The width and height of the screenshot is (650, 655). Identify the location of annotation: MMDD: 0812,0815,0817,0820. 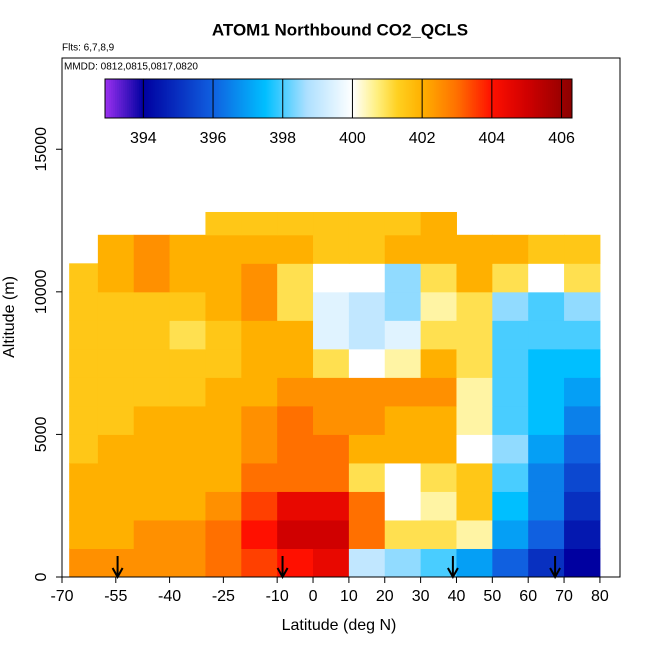
(131, 67).